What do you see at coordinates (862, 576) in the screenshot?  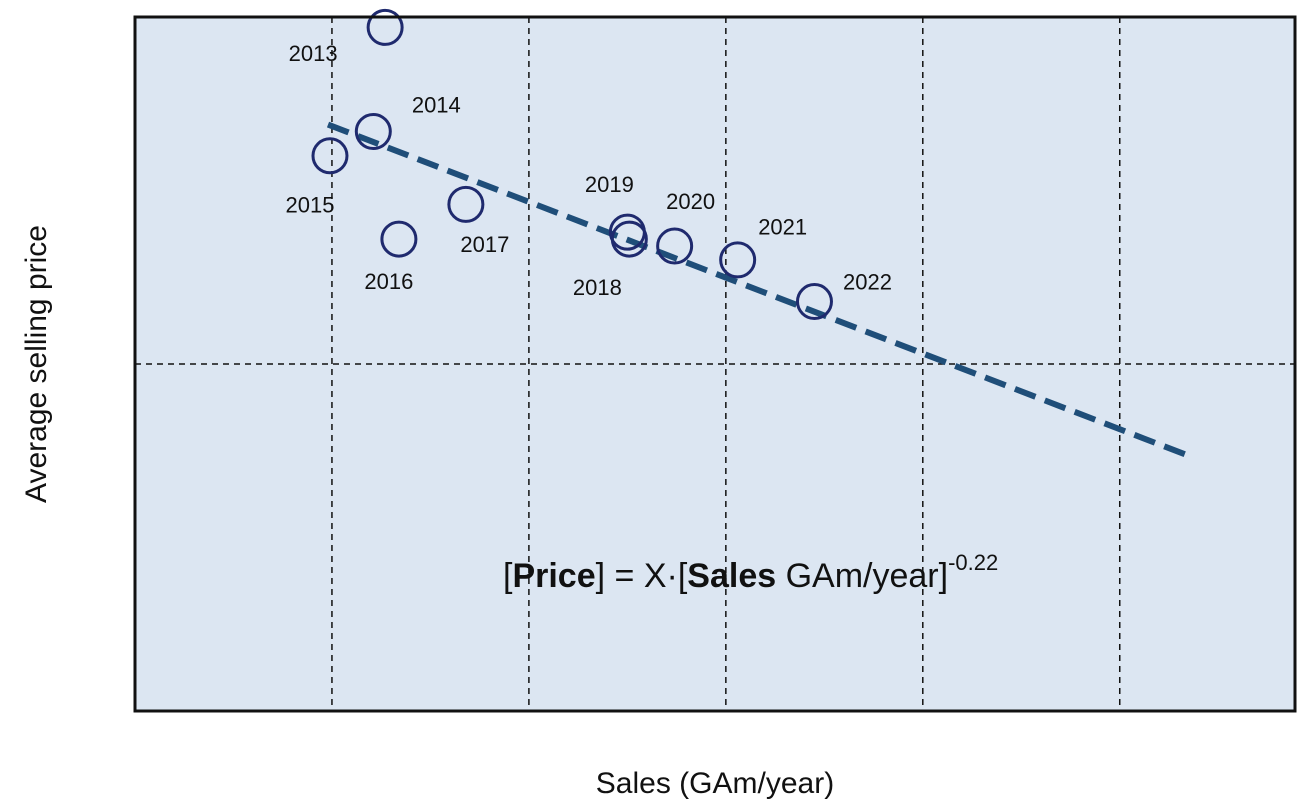 I see `eq-part: GAm/year]` at bounding box center [862, 576].